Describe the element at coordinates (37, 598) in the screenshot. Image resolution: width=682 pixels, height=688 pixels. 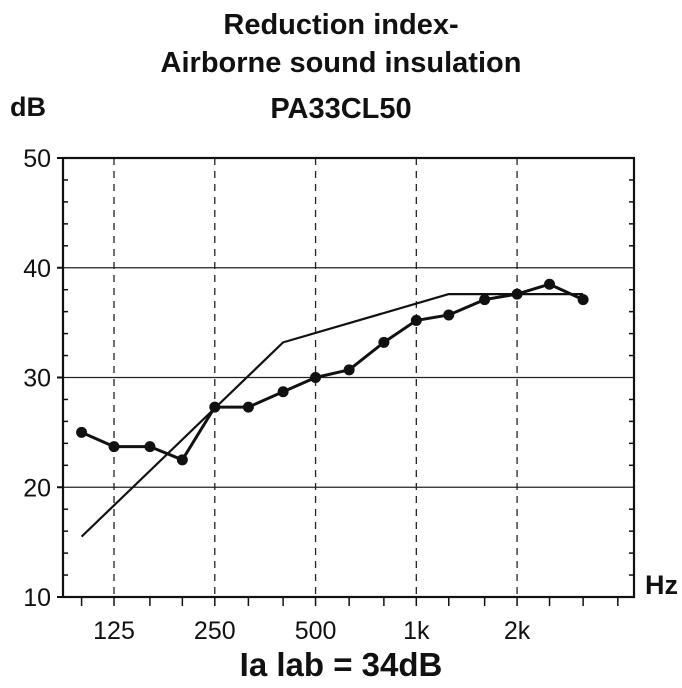
I see `y-tick-label: 10` at that location.